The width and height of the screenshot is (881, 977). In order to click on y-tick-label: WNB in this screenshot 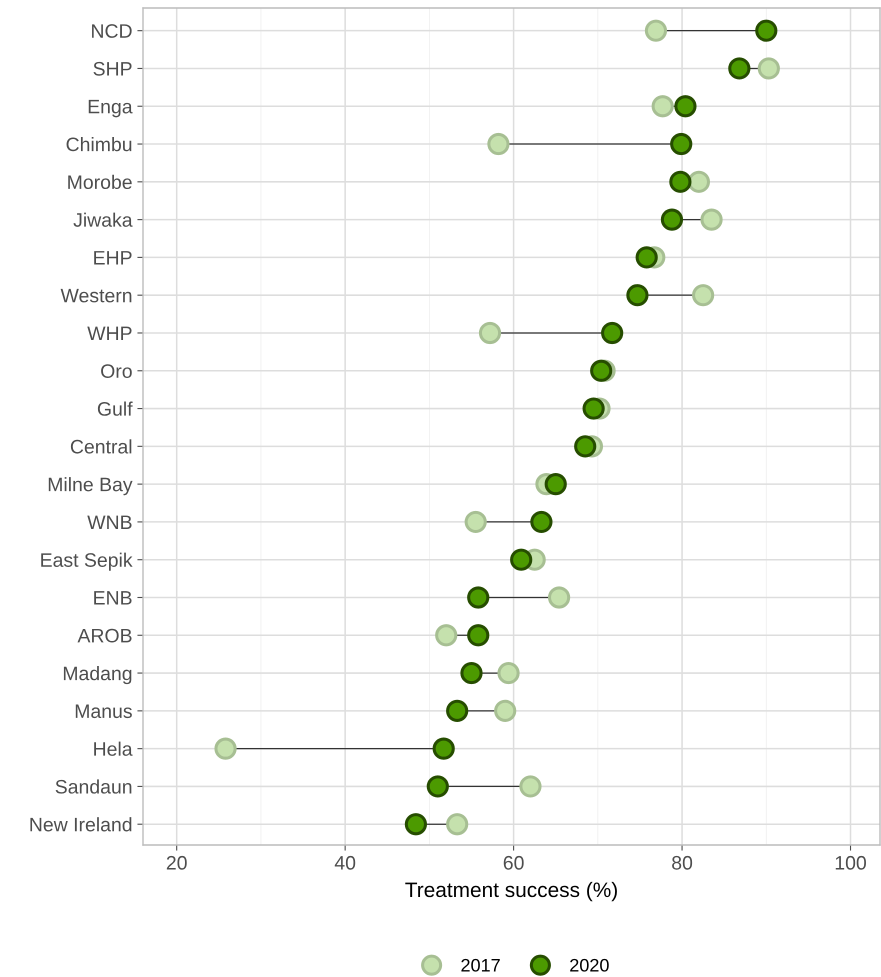, I will do `click(109, 522)`.